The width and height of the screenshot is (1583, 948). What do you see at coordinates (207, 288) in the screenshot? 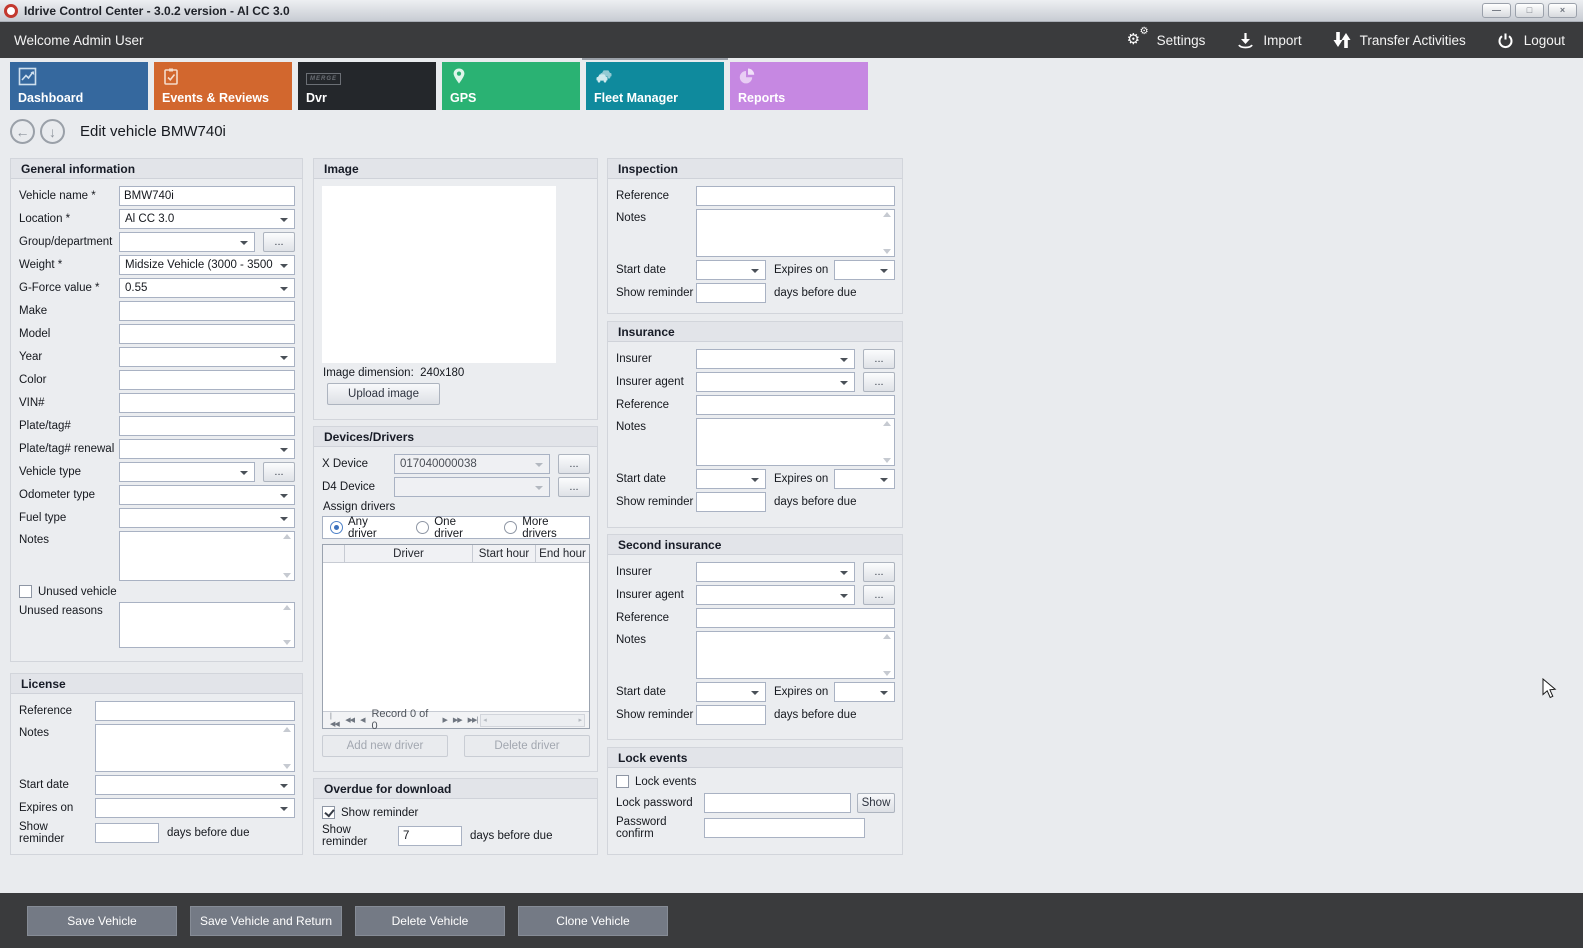
I see `gforce-dropdown: 0.55` at bounding box center [207, 288].